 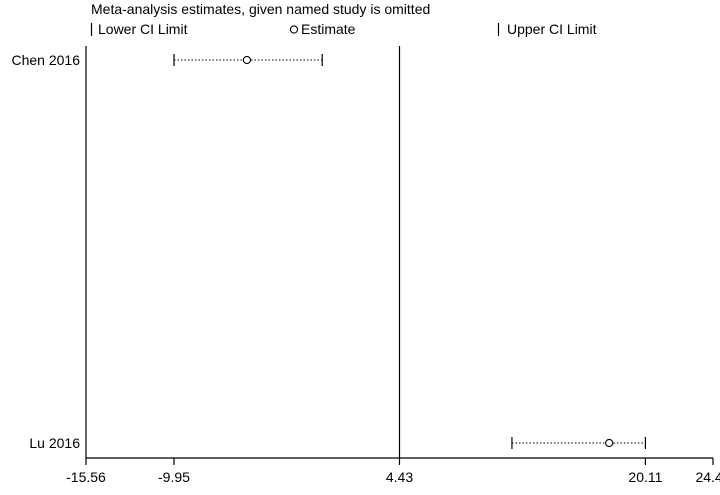 What do you see at coordinates (54, 443) in the screenshot?
I see `study-label: Lu 2016` at bounding box center [54, 443].